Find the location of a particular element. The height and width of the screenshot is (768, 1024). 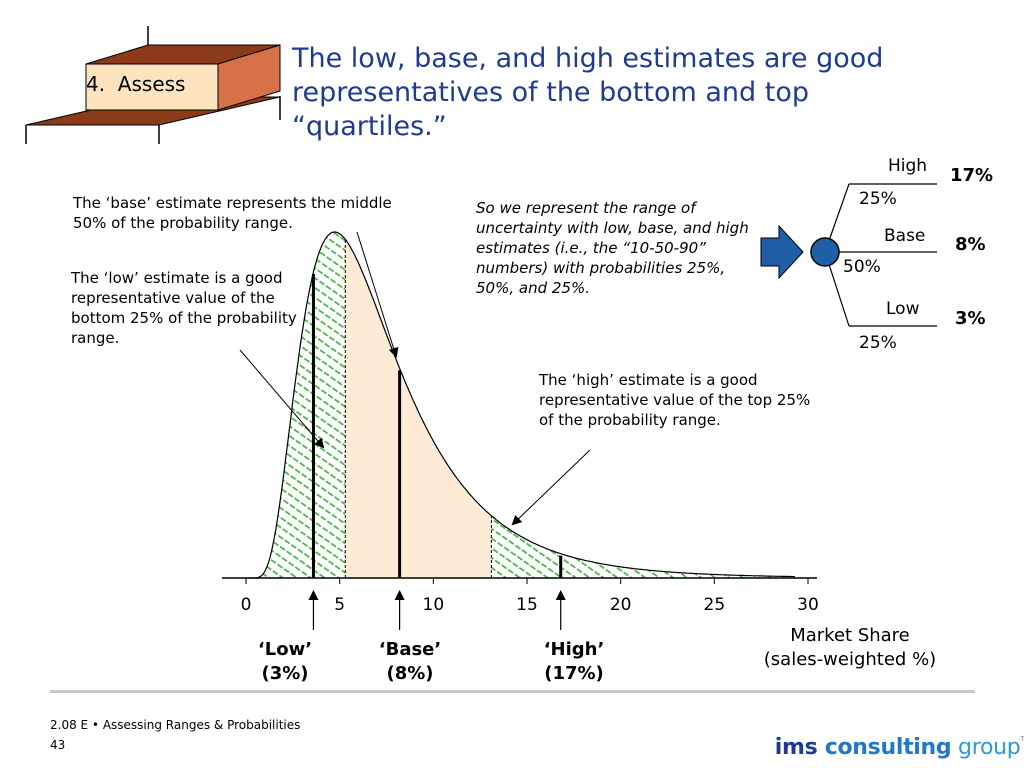

tree-base-prob: 50% is located at coordinates (862, 267).